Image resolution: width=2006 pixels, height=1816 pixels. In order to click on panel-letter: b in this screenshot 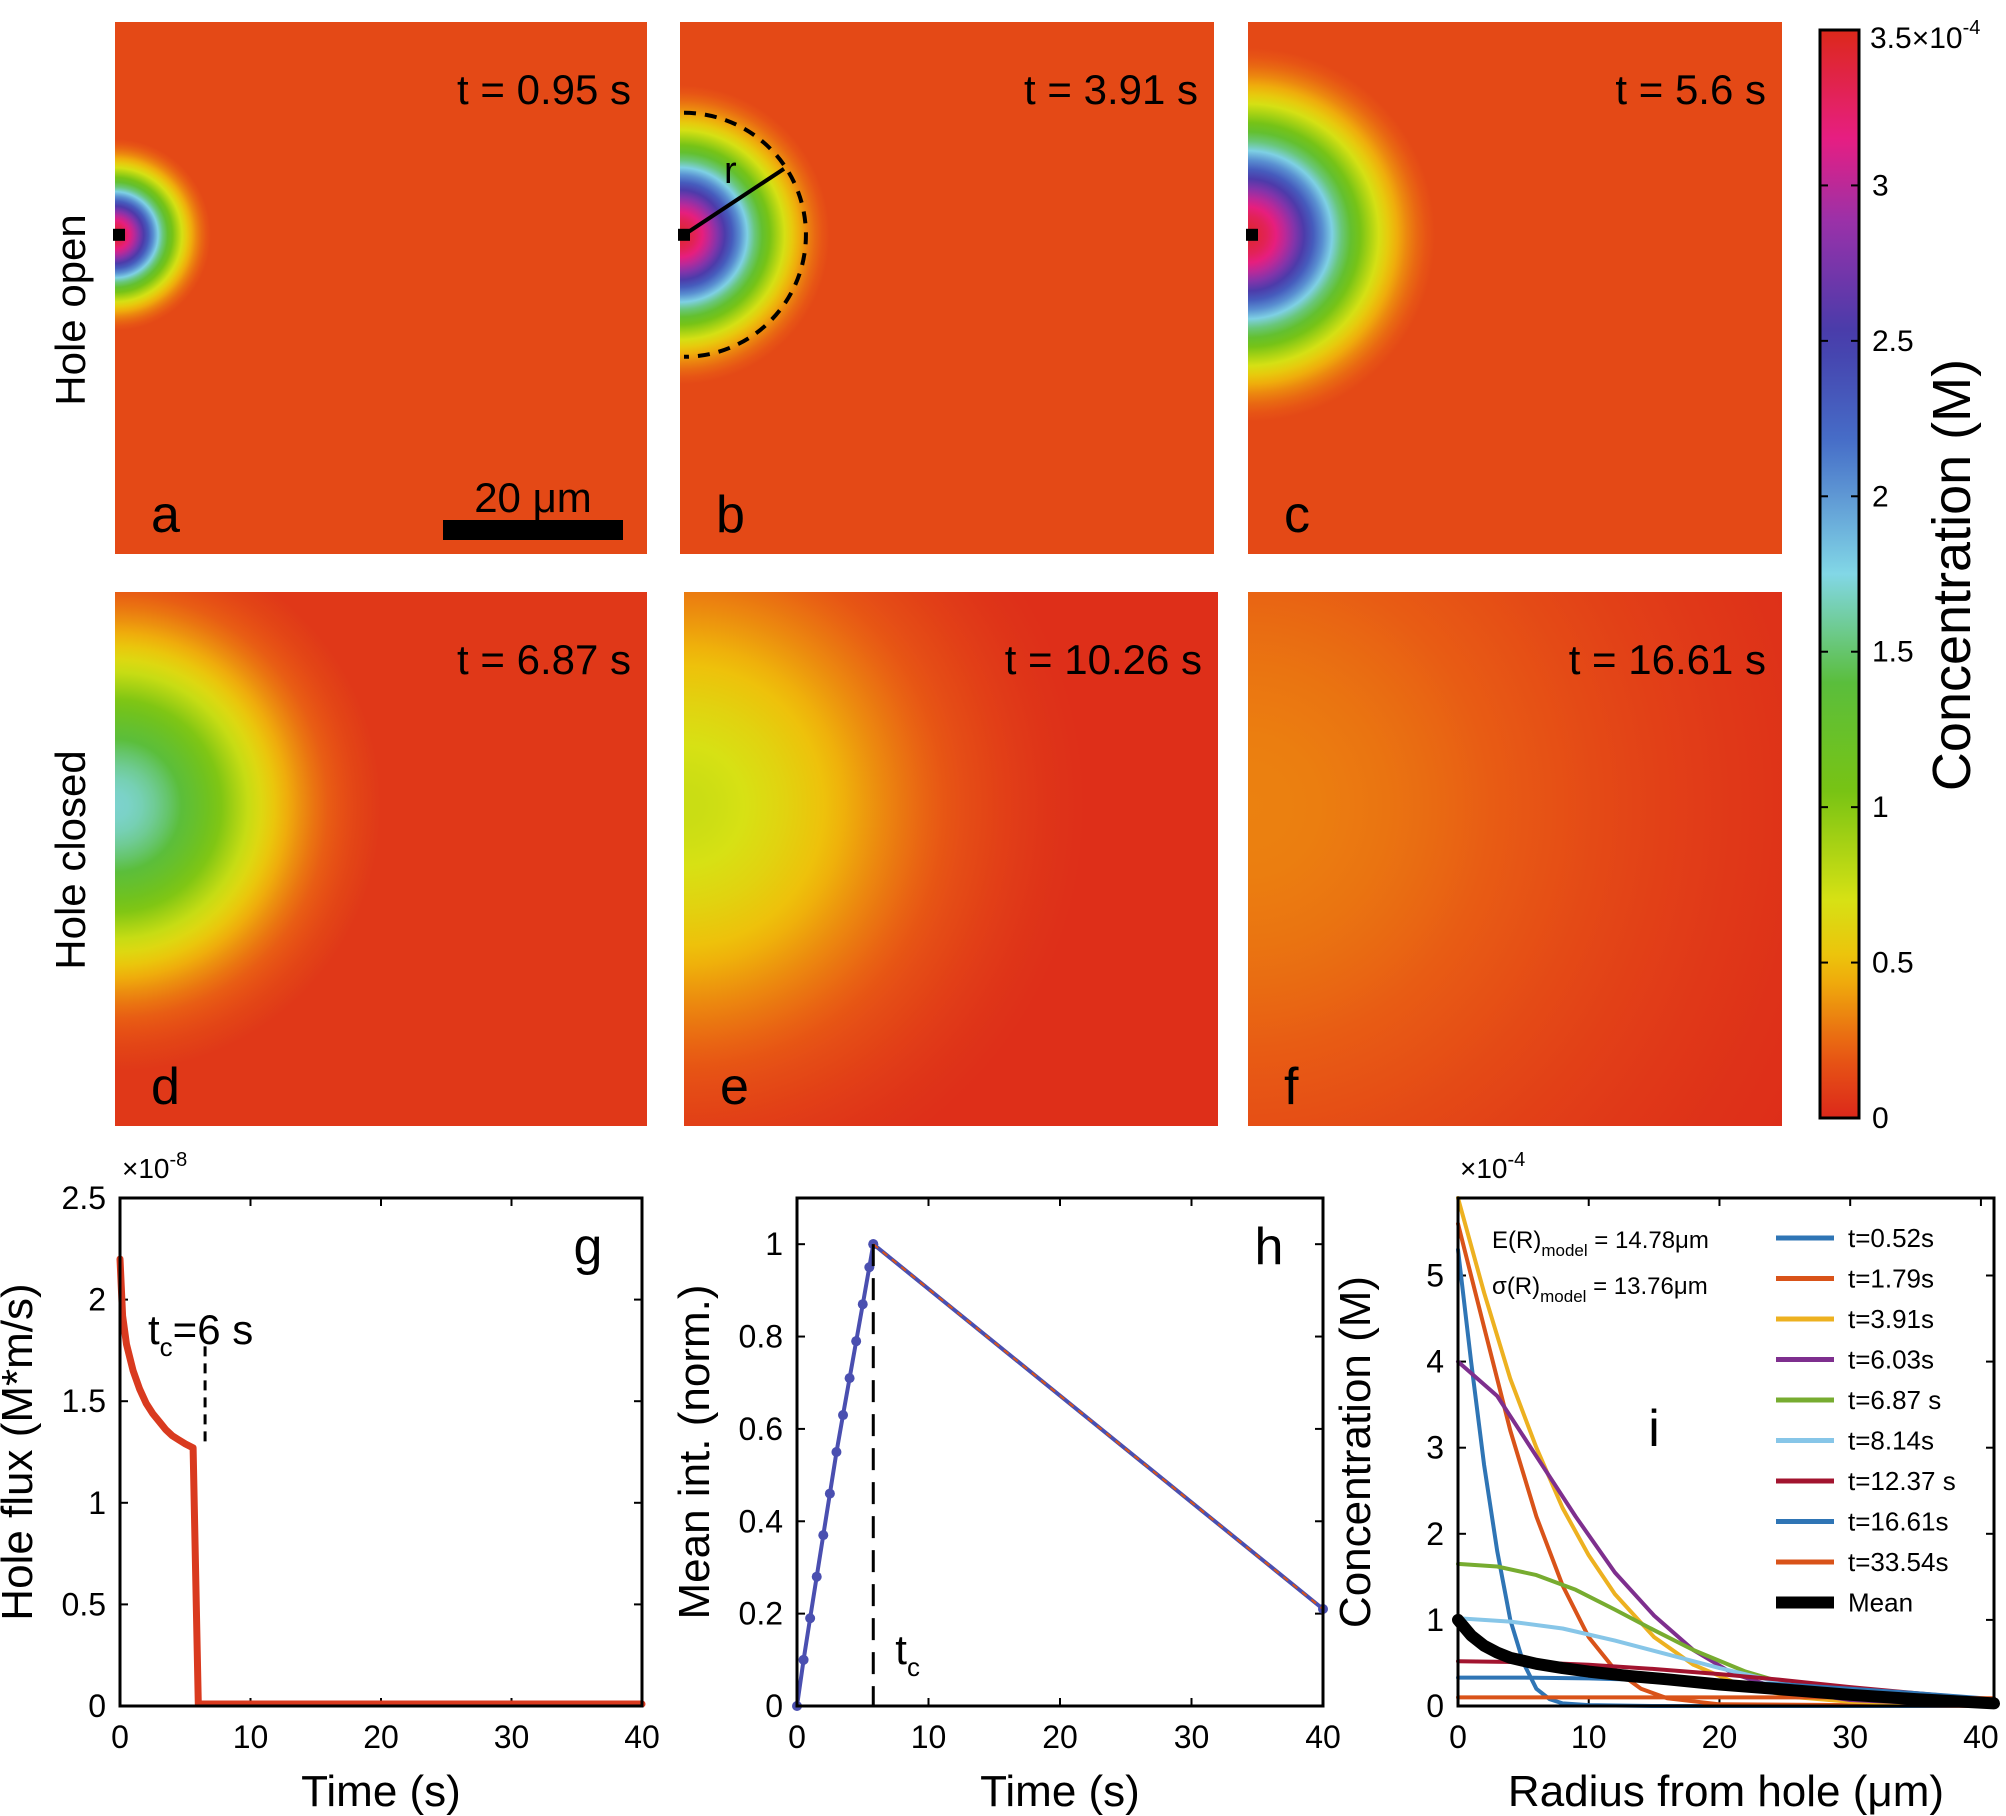, I will do `click(730, 515)`.